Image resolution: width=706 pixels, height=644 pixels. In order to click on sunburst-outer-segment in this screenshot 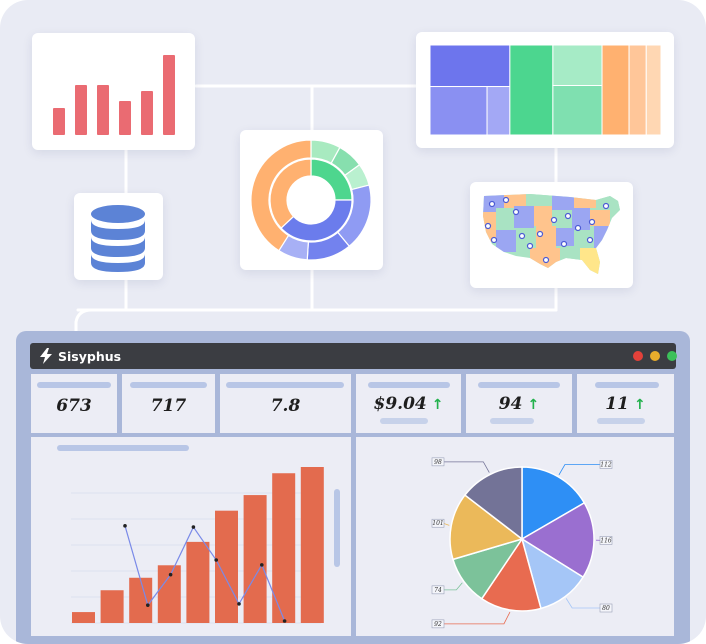, I will do `click(281, 195)`.